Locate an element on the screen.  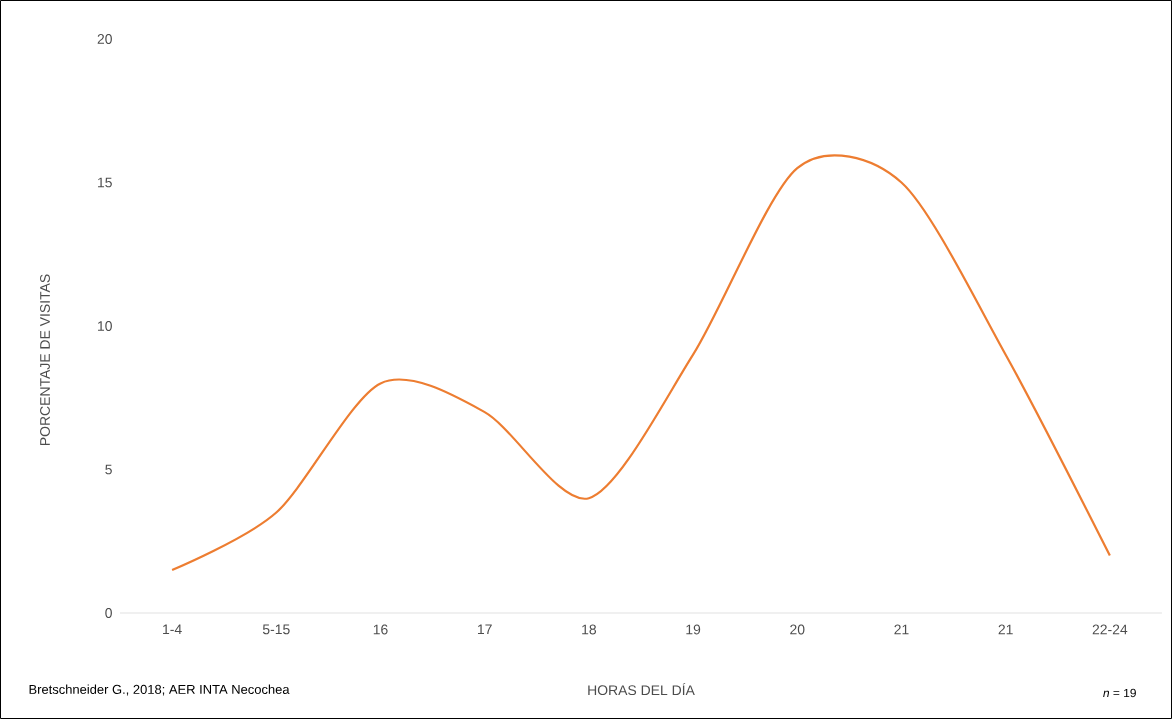
x-tick-label: 16 is located at coordinates (380, 629).